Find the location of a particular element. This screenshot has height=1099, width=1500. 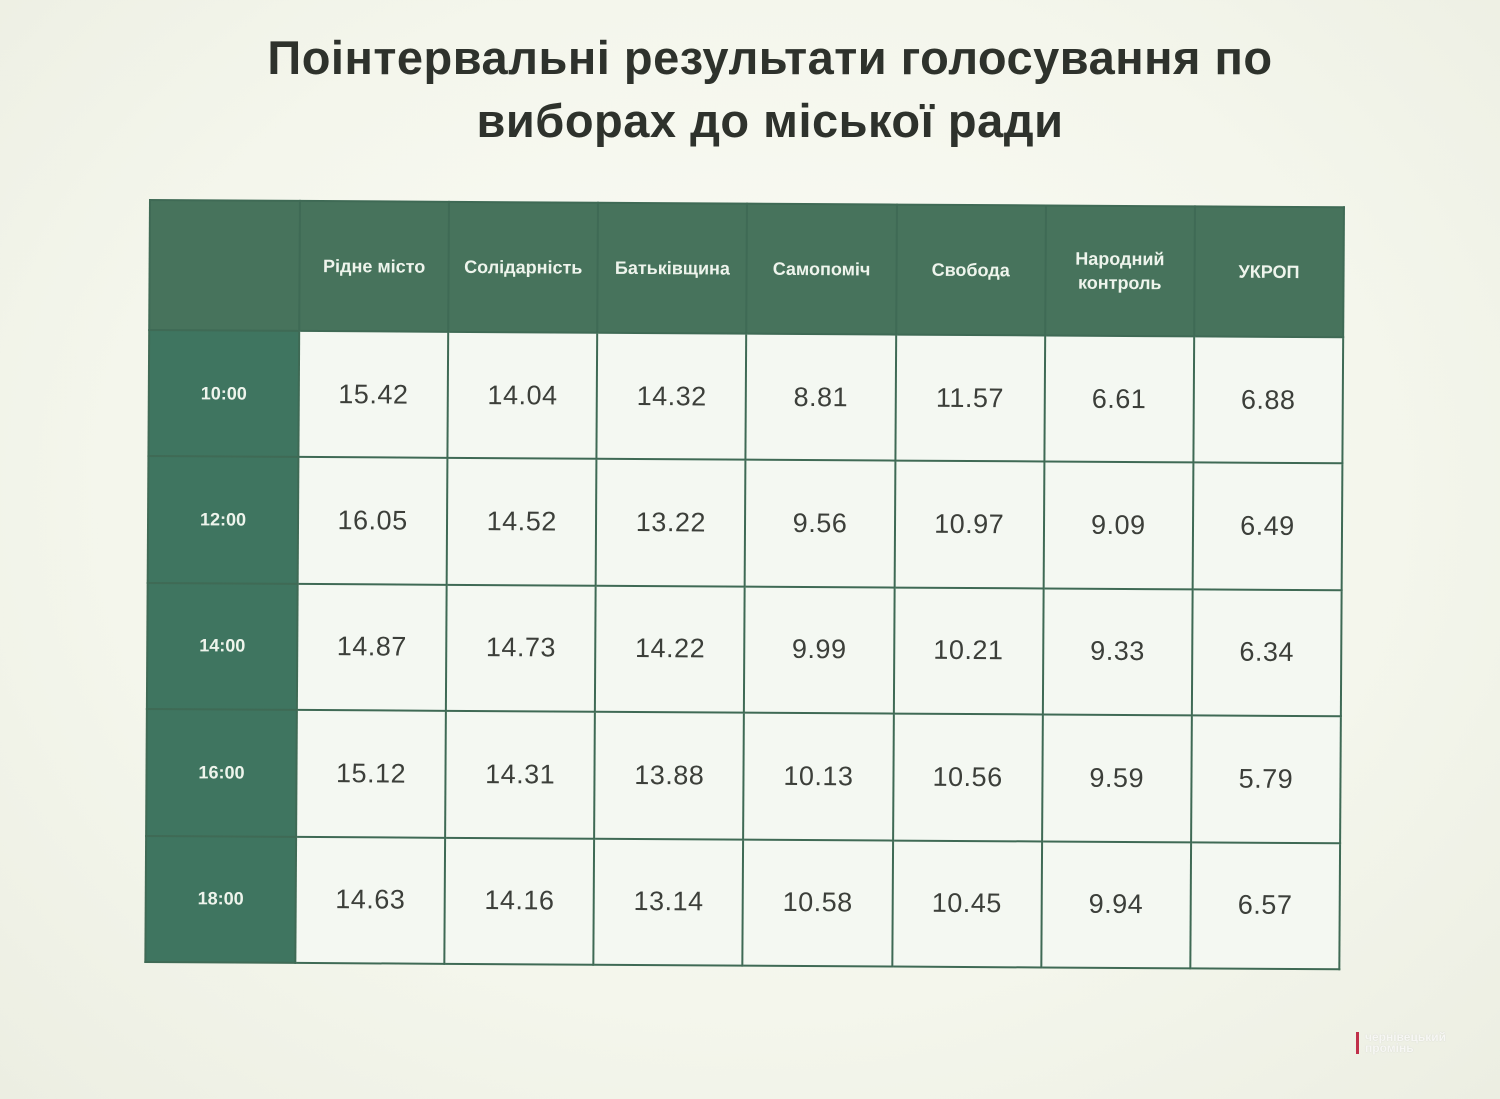

column-header: Самопоміч is located at coordinates (821, 269).